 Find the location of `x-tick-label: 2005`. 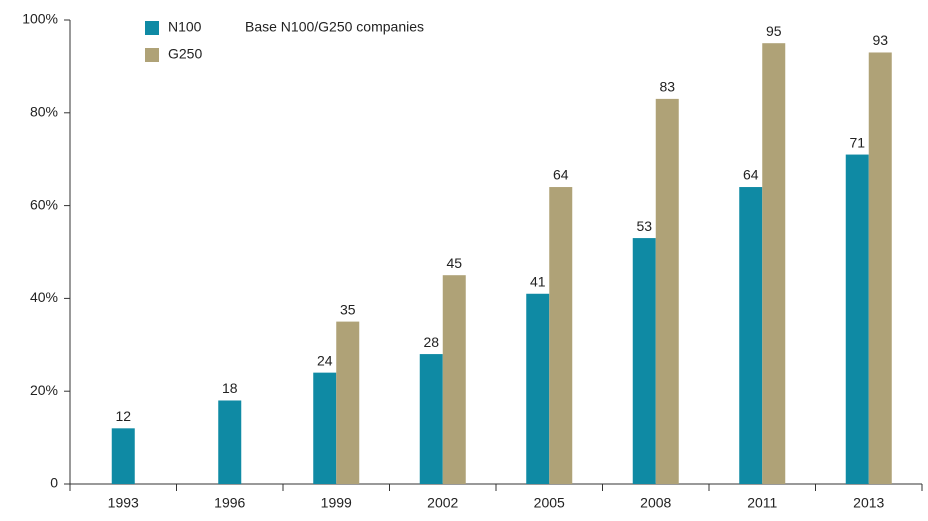

x-tick-label: 2005 is located at coordinates (549, 503).